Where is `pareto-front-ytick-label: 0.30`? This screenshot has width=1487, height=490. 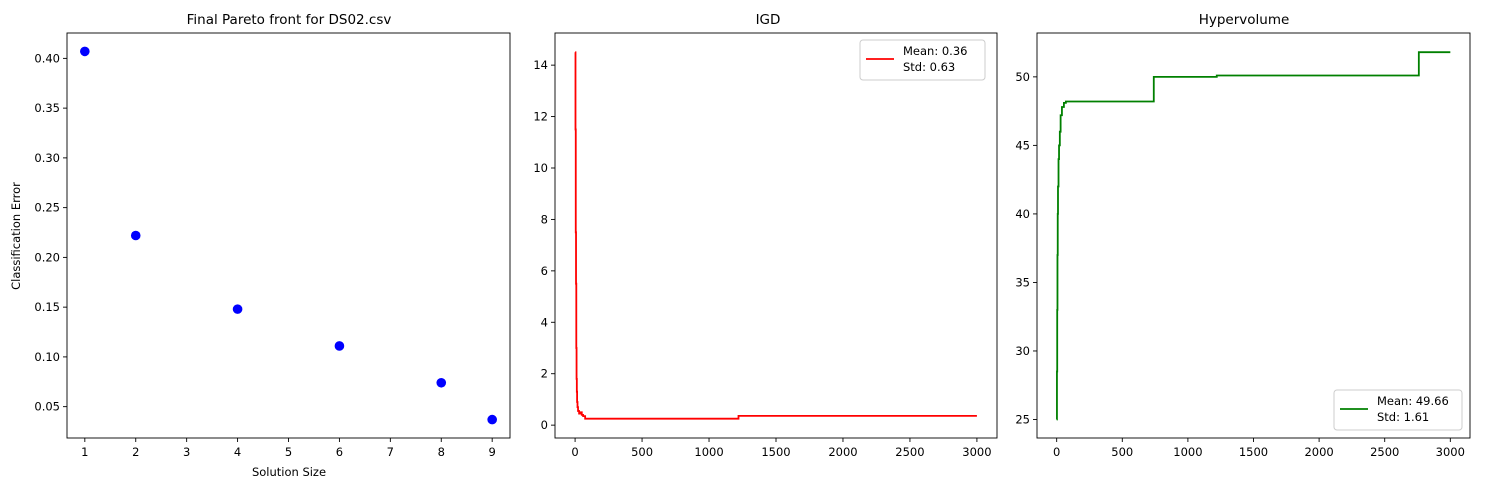
pareto-front-ytick-label: 0.30 is located at coordinates (47, 158).